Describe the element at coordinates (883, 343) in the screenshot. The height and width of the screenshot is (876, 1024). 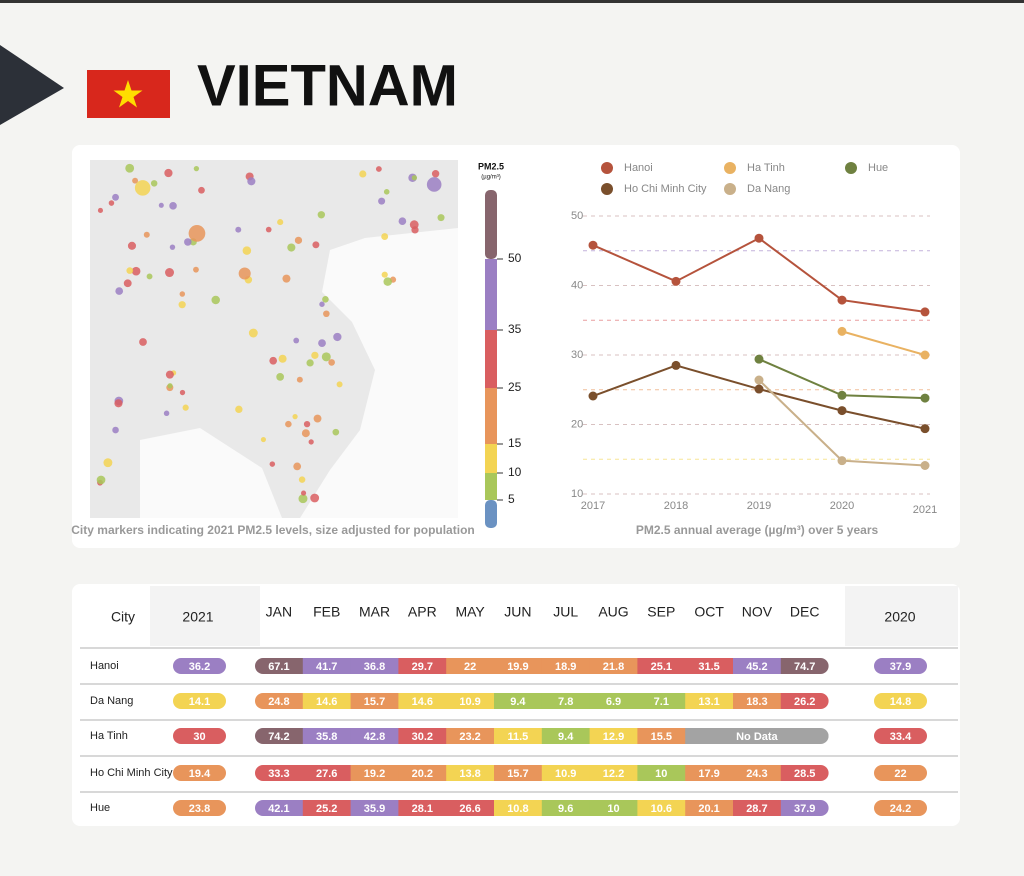
I see `series-line` at that location.